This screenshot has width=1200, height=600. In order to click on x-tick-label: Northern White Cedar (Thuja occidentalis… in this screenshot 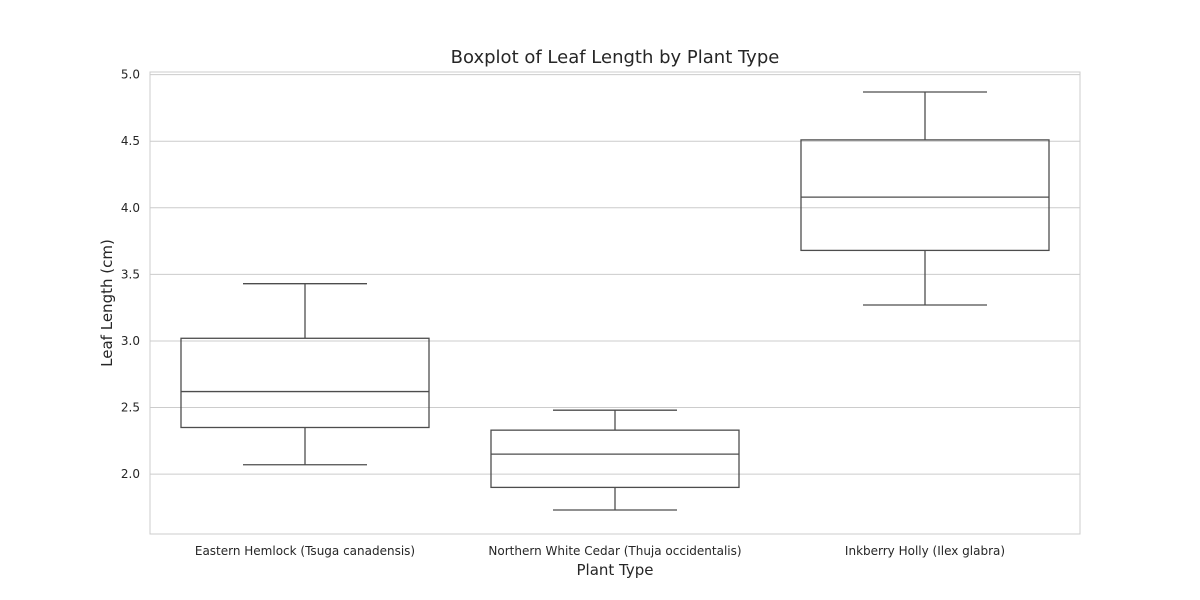, I will do `click(614, 551)`.